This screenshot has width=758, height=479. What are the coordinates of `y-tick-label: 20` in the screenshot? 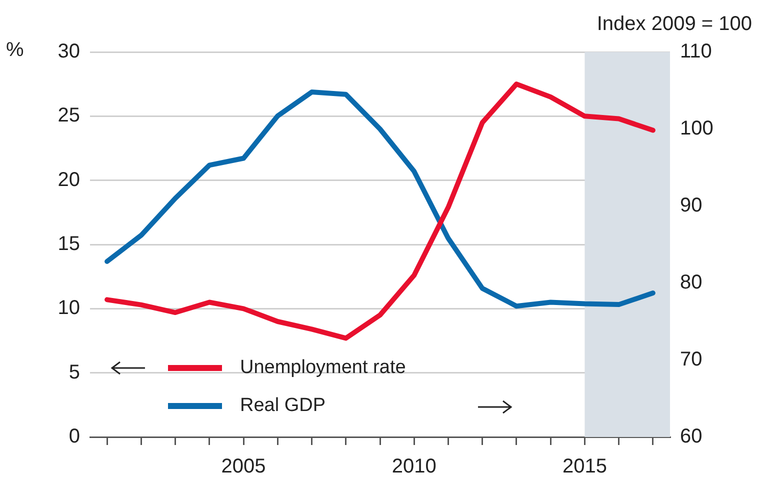 It's located at (69, 179).